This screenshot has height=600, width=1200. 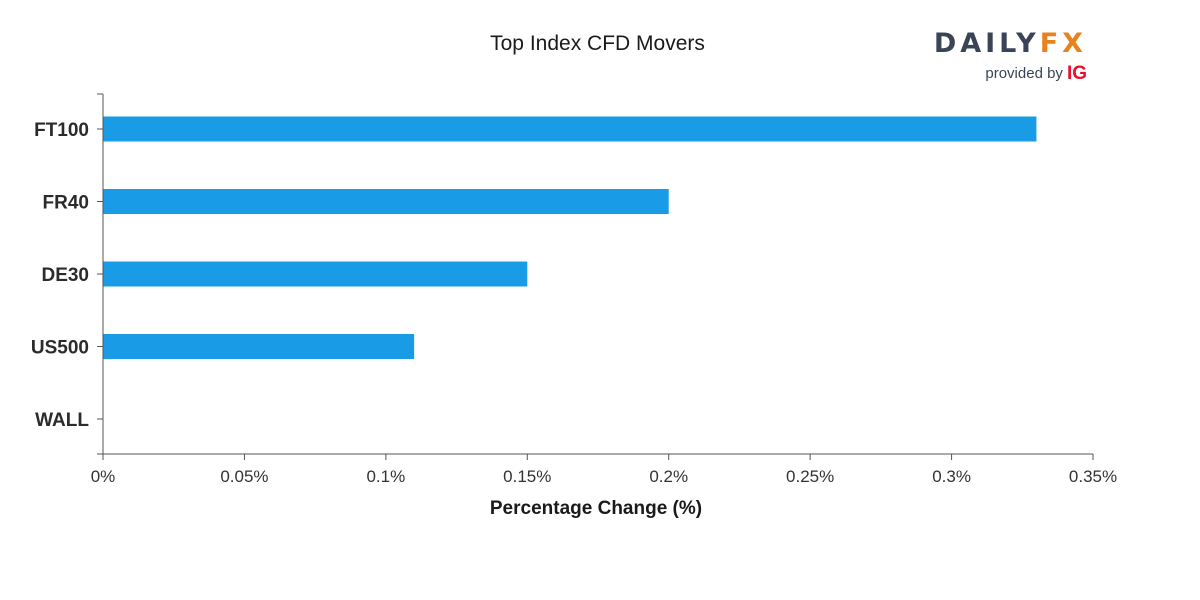 I want to click on y-tick-label-ft100: FT100, so click(x=61, y=130).